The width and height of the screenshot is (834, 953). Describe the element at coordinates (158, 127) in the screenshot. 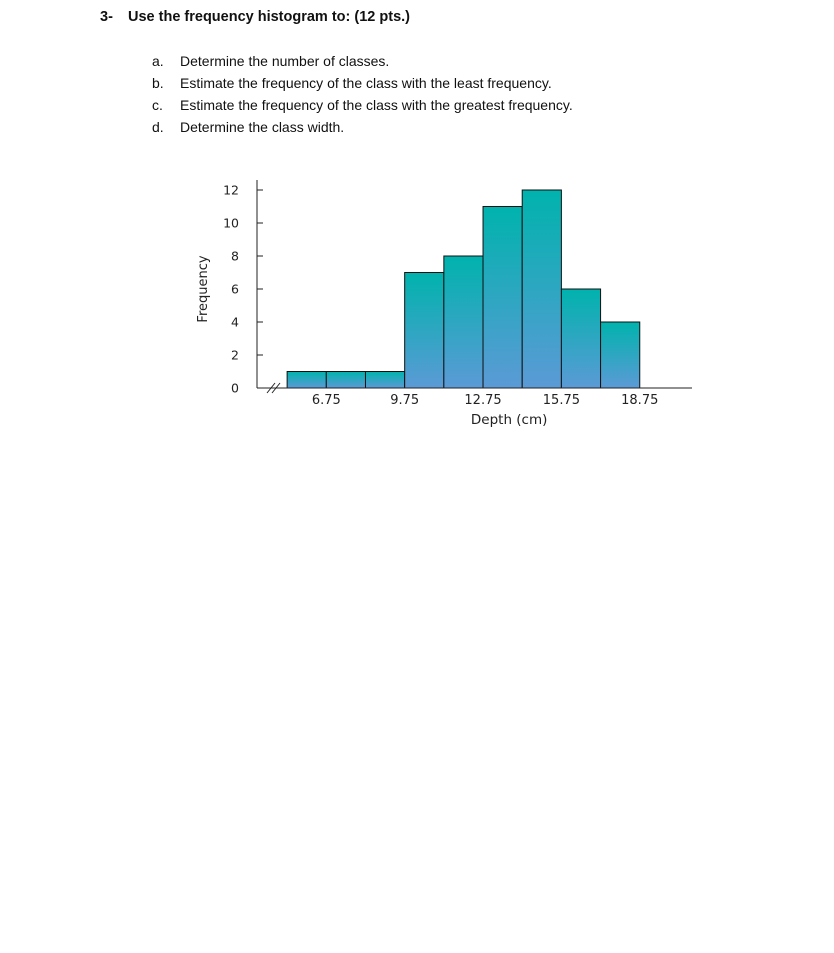

I see `part-letter: d.` at that location.